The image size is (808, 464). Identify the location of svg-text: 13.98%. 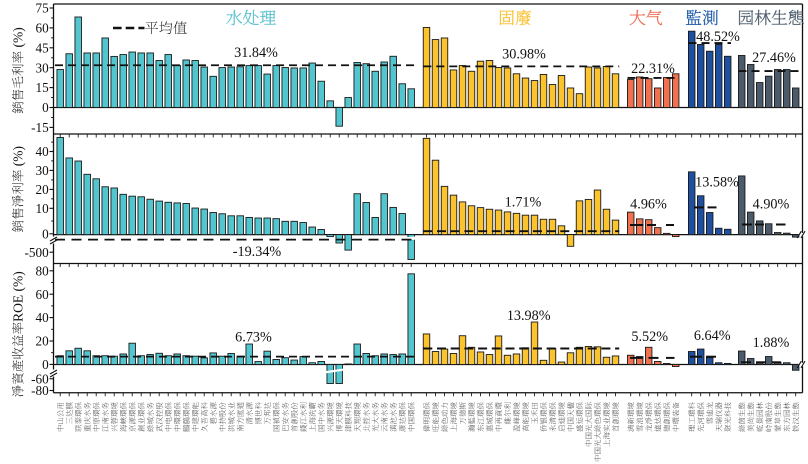
(529, 316).